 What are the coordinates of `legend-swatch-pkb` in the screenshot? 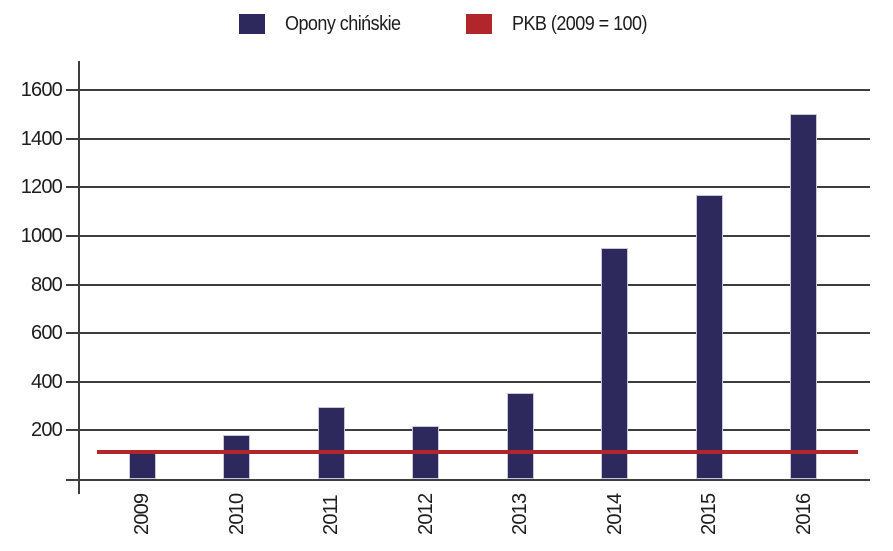 It's located at (479, 24).